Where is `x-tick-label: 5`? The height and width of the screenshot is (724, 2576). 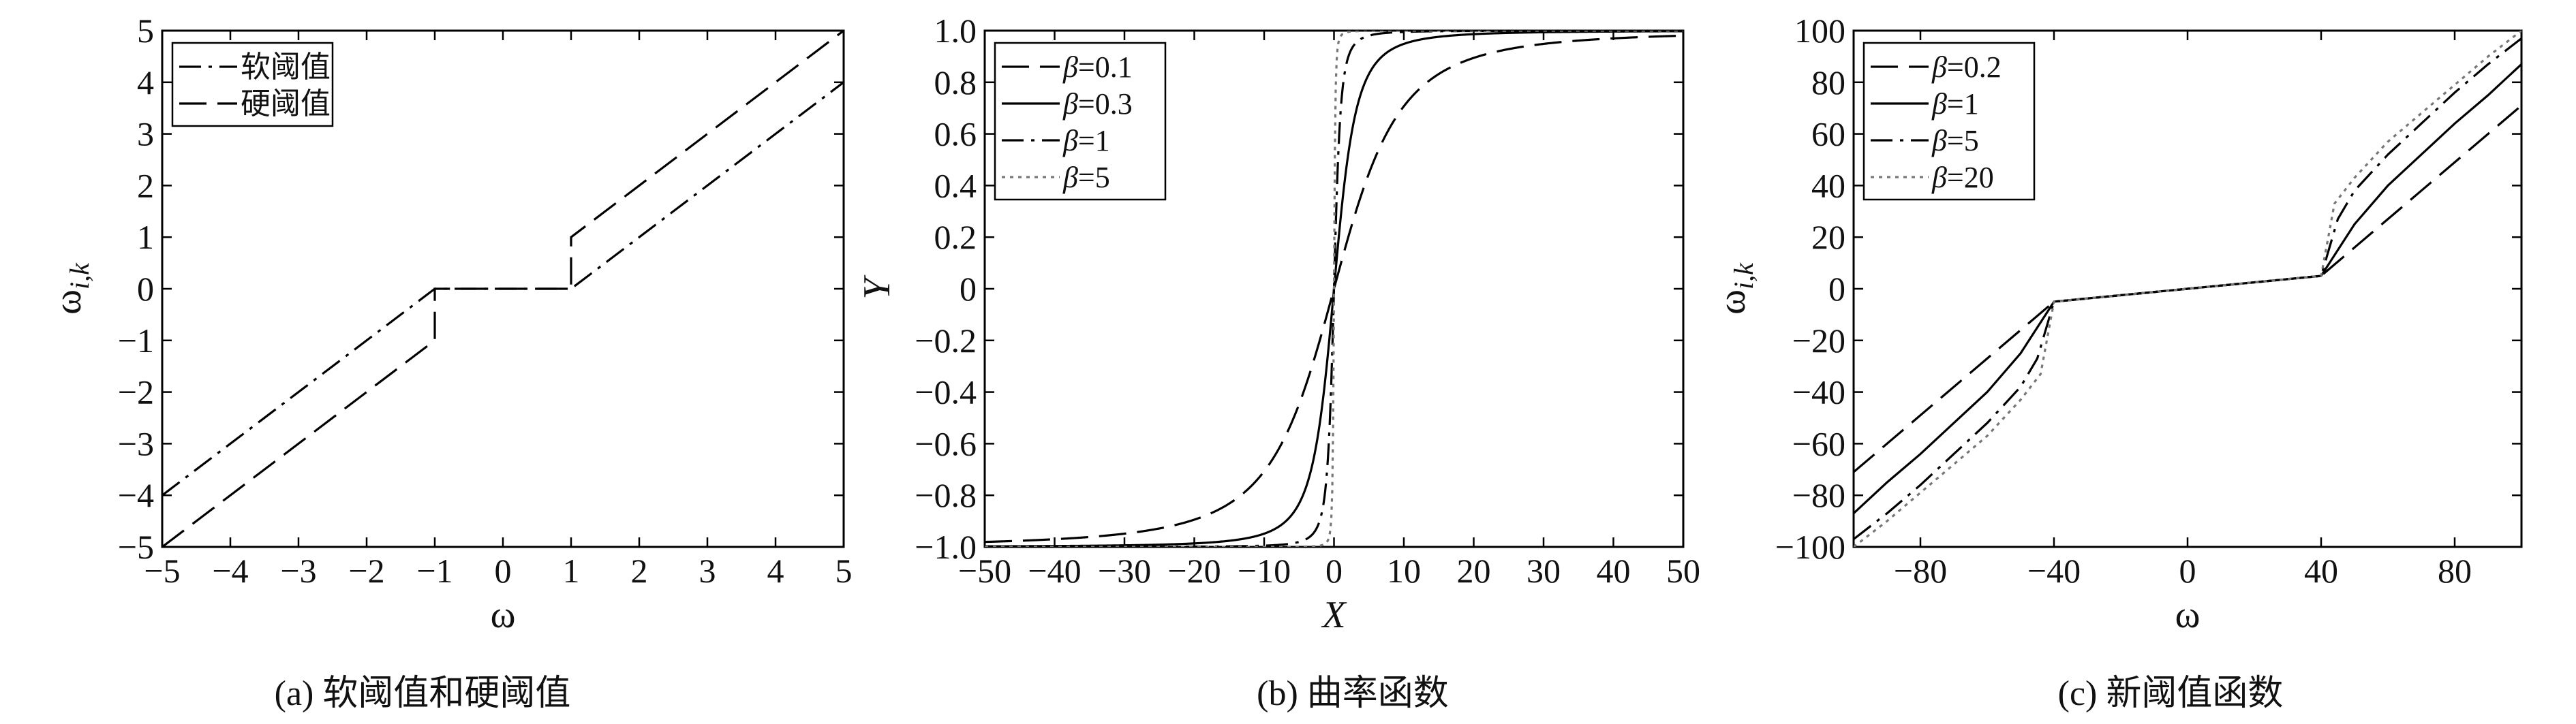 x-tick-label: 5 is located at coordinates (844, 571).